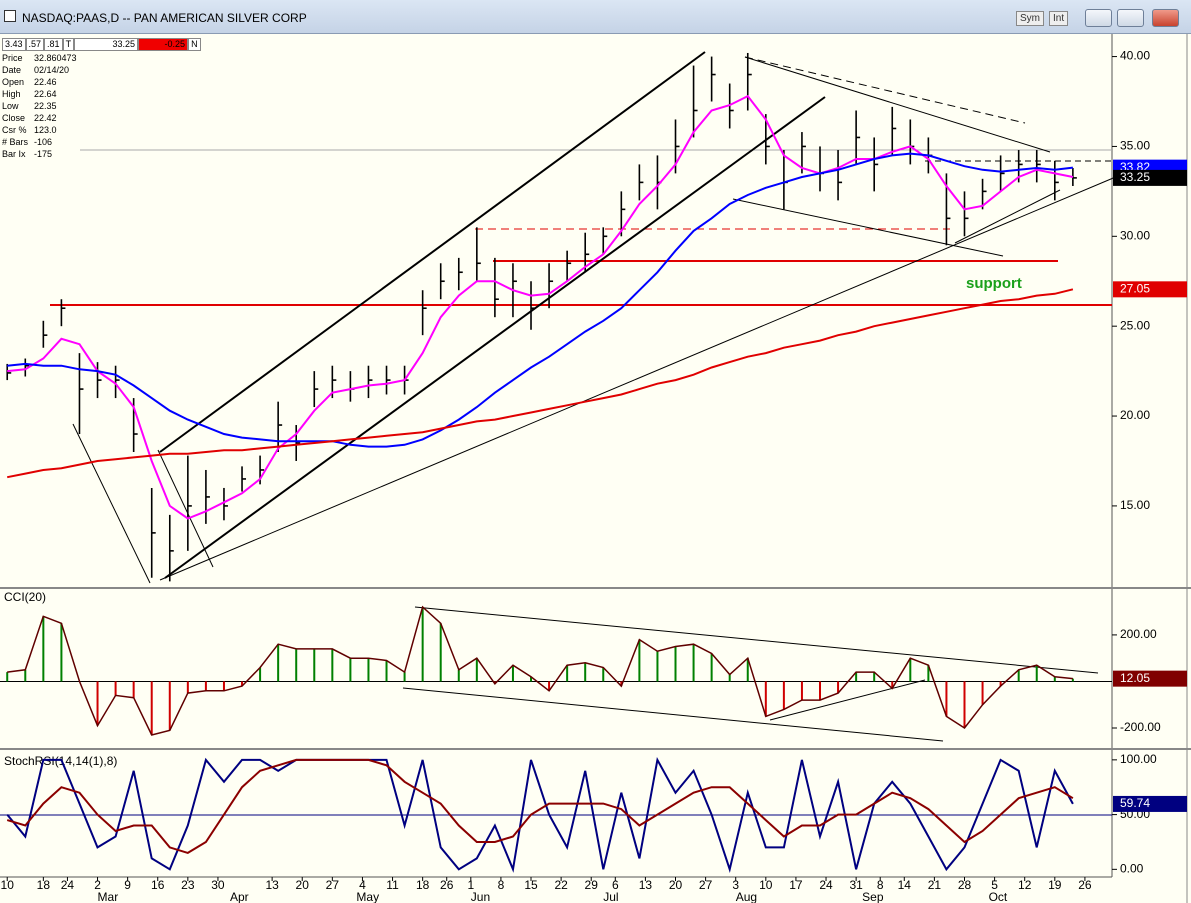 The height and width of the screenshot is (903, 1191). What do you see at coordinates (15, 142) in the screenshot?
I see `info-label: # Bars` at bounding box center [15, 142].